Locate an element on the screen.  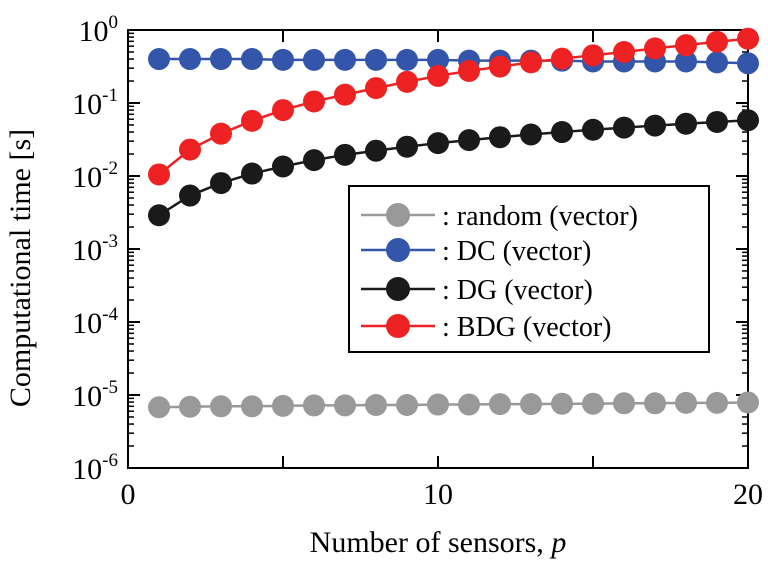
legend-label: : DC (vector) is located at coordinates (516, 251).